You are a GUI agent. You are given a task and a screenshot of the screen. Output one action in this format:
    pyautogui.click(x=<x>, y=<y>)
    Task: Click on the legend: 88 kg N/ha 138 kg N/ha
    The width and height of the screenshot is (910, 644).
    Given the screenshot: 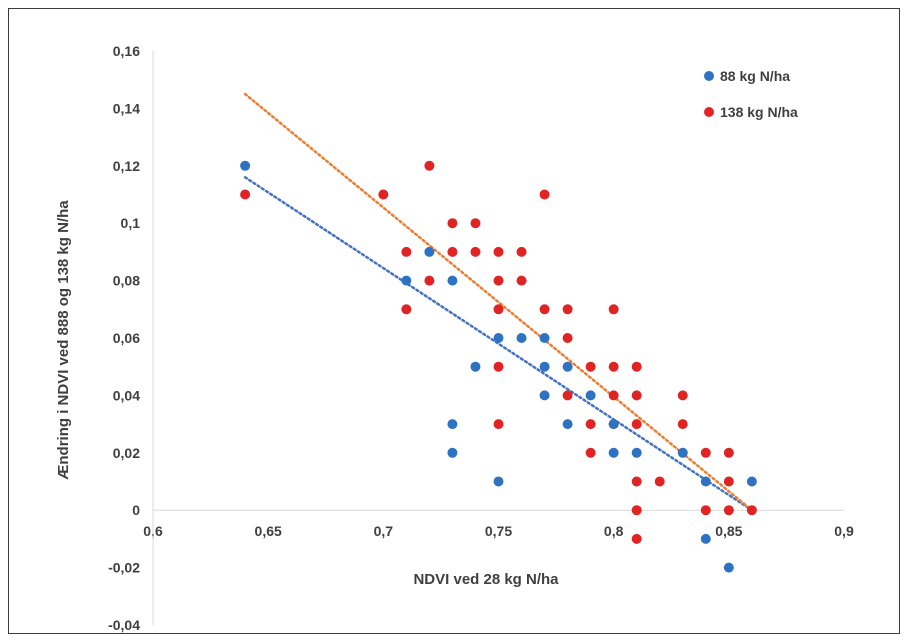 What is the action you would take?
    pyautogui.click(x=751, y=94)
    